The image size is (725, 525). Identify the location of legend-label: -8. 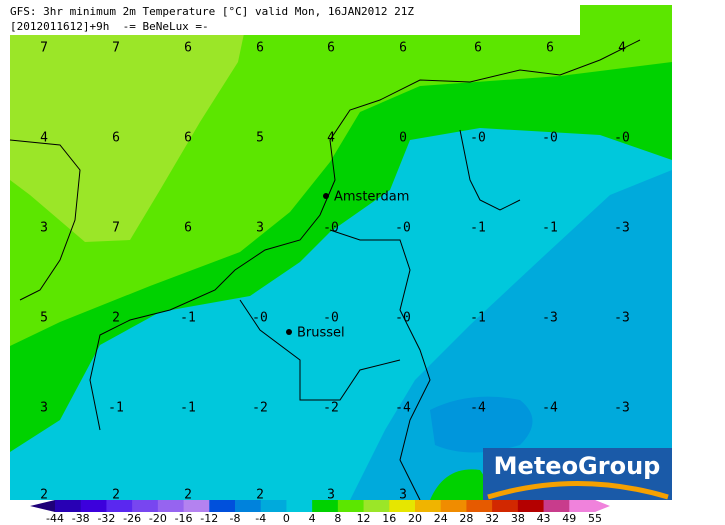
(235, 518).